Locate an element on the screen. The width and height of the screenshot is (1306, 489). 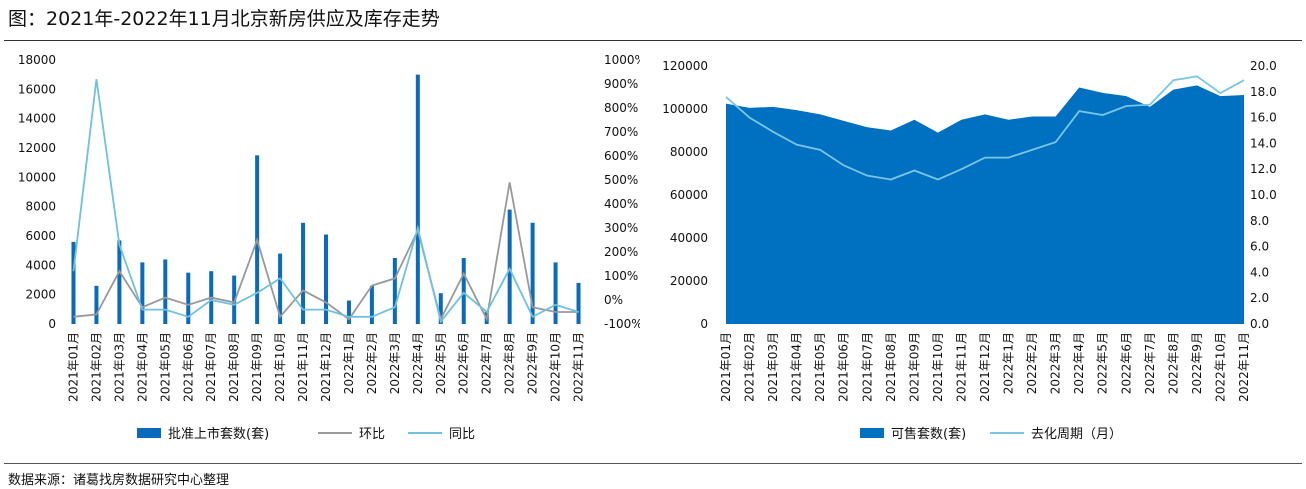
y-right-tick-label: 600% is located at coordinates (621, 156).